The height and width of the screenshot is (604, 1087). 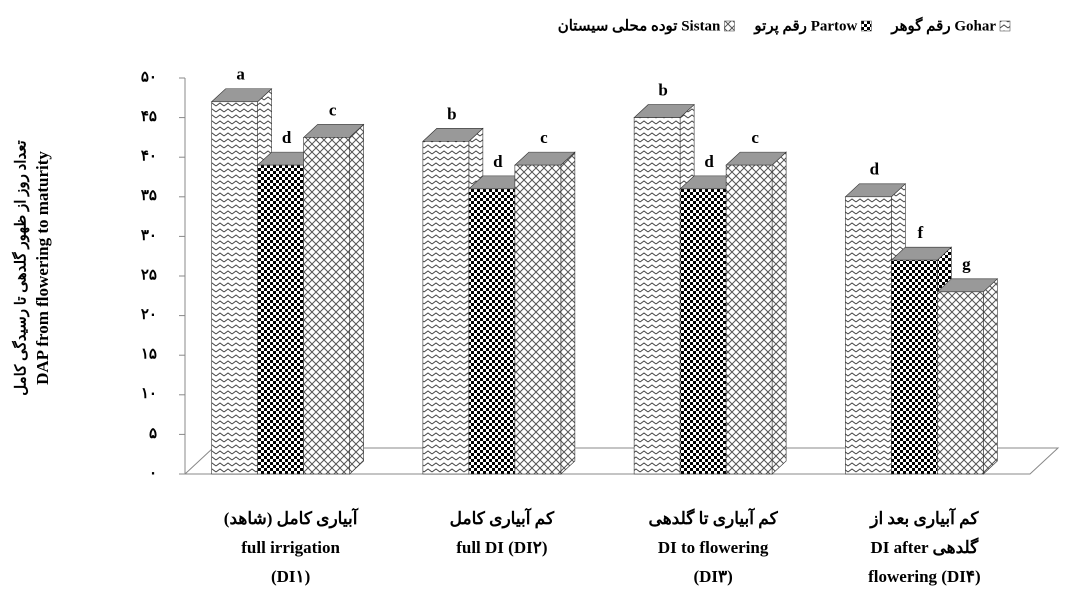 What do you see at coordinates (153, 434) in the screenshot?
I see `y-tick-label: ۵` at bounding box center [153, 434].